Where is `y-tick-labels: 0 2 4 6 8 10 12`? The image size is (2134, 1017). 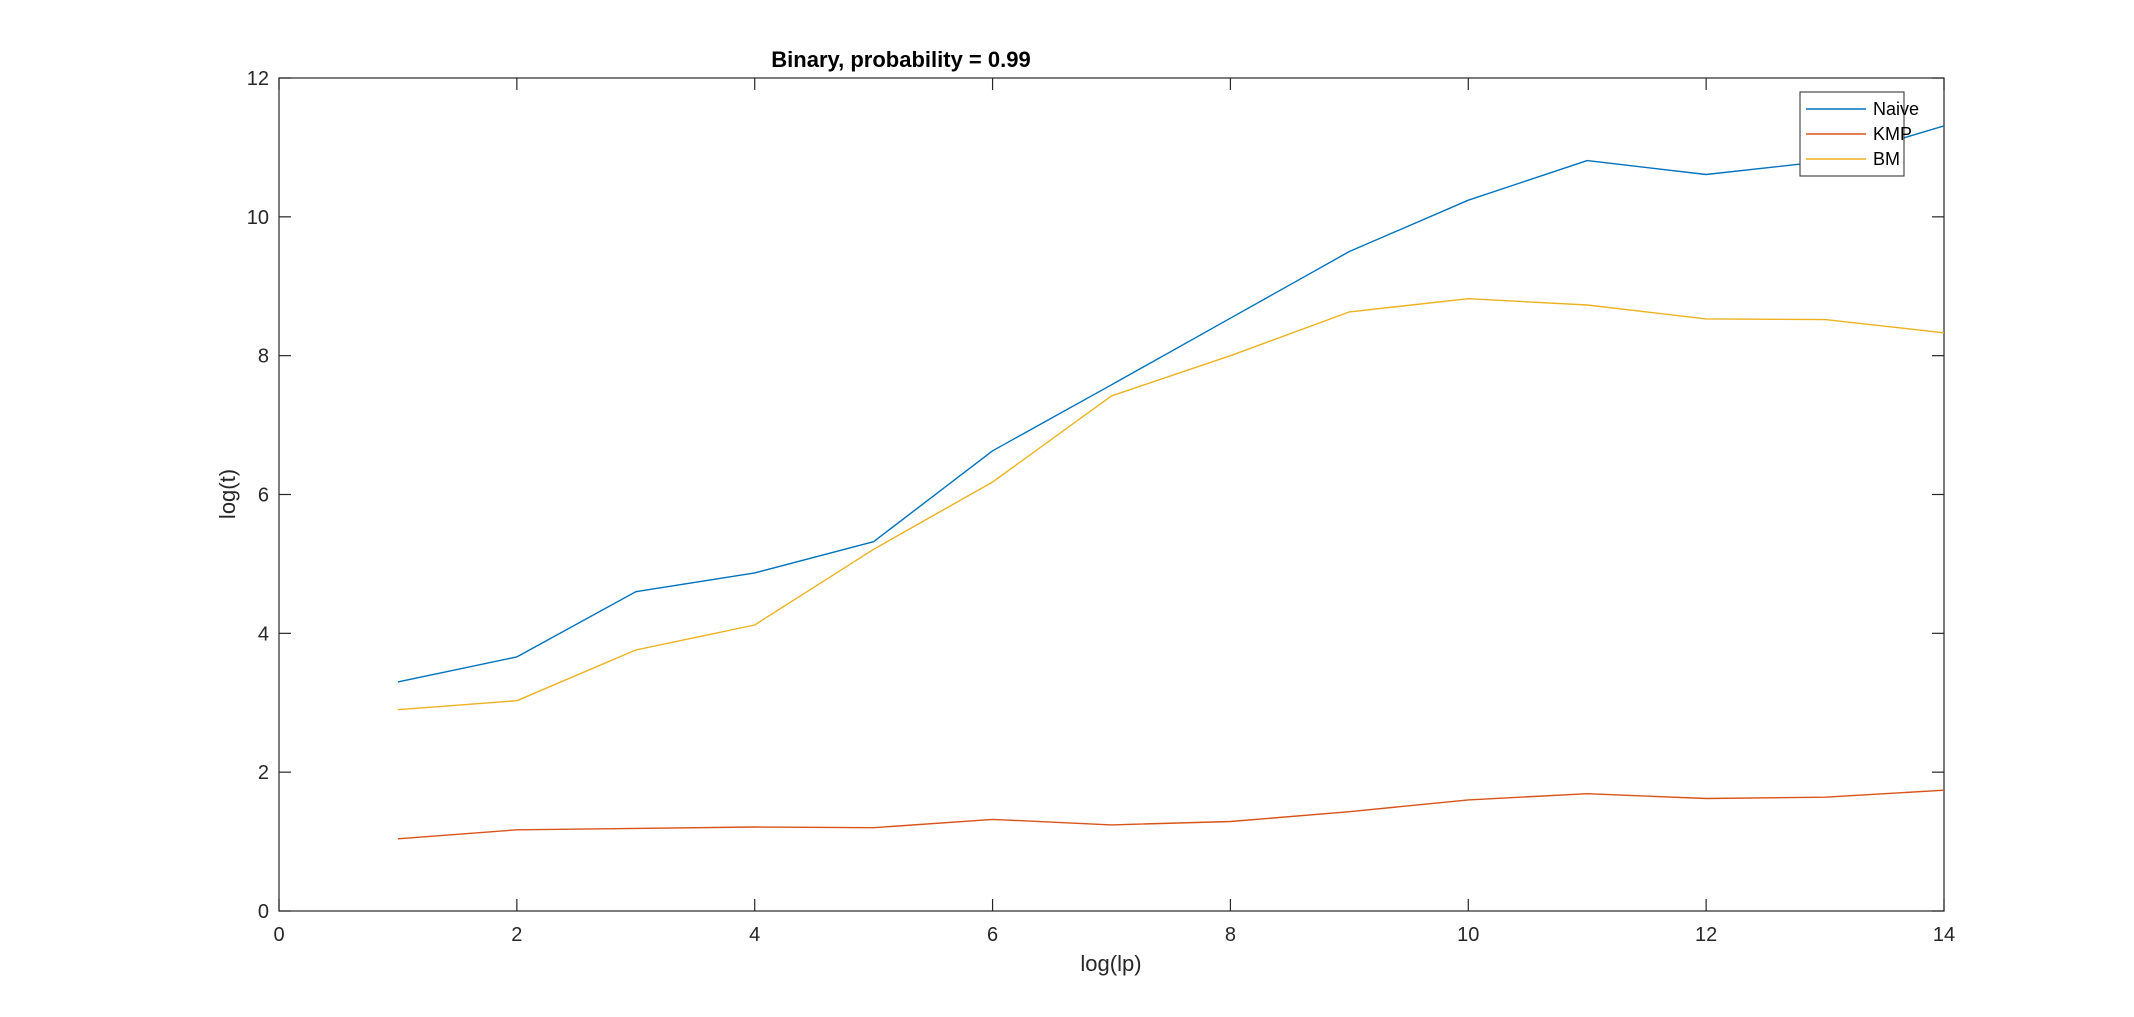 y-tick-labels: 0 2 4 6 8 10 12 is located at coordinates (258, 495).